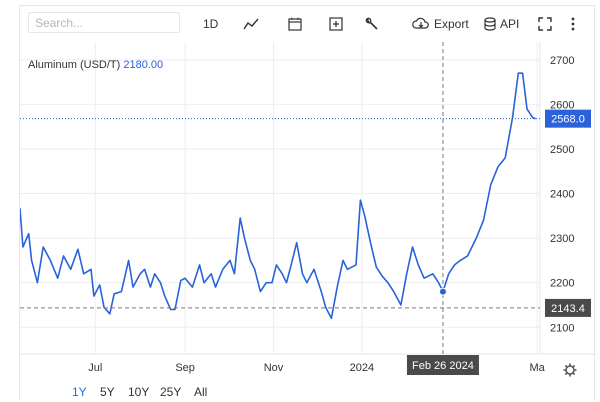 This screenshot has height=402, width=600. What do you see at coordinates (537, 368) in the screenshot?
I see `x-tick-label: Ma` at bounding box center [537, 368].